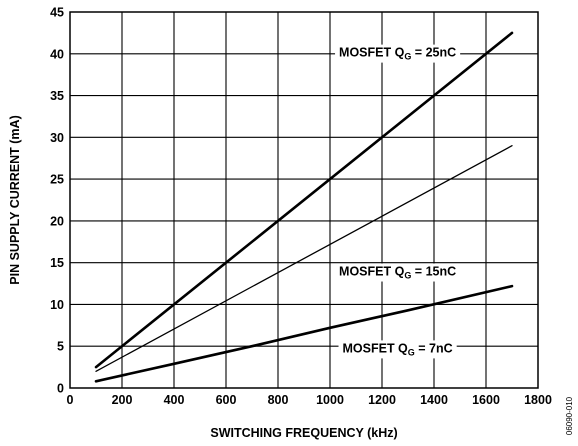 The height and width of the screenshot is (446, 578). I want to click on y-tick-label: 15, so click(57, 263).